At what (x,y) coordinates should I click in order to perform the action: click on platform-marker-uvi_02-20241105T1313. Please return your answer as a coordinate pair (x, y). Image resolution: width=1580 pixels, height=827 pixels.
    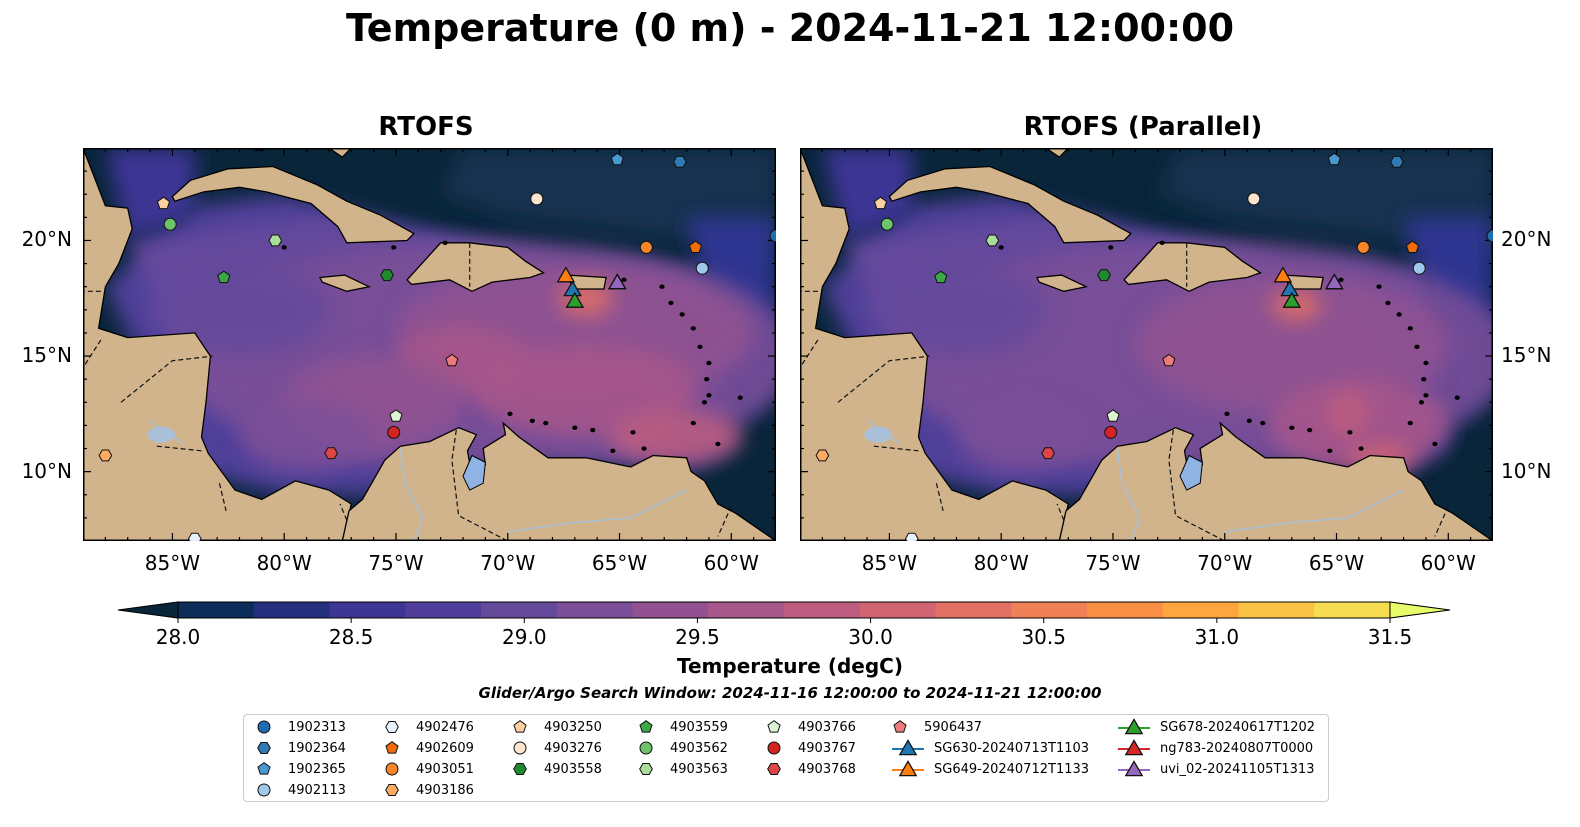
    Looking at the image, I should click on (1334, 281).